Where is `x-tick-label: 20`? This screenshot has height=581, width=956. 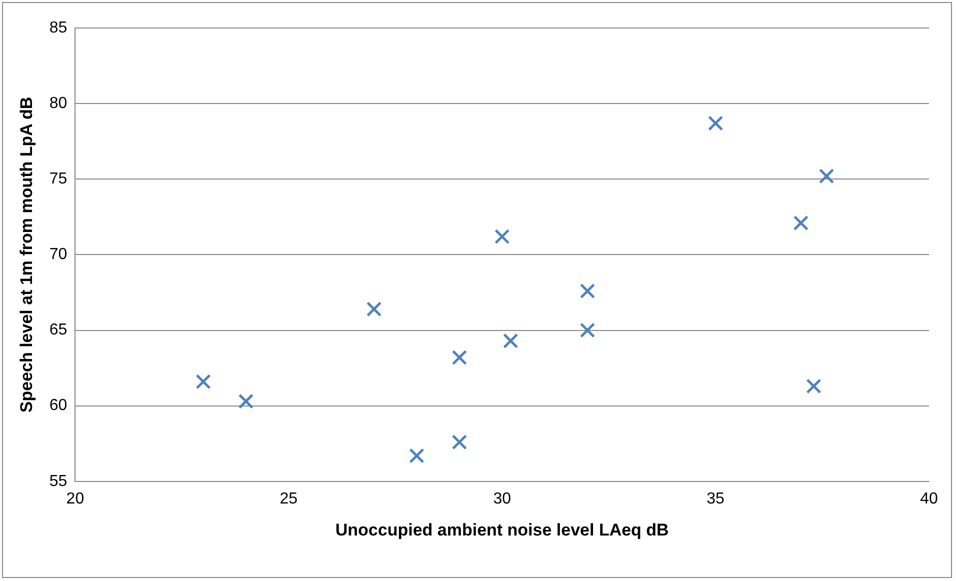 x-tick-label: 20 is located at coordinates (75, 499).